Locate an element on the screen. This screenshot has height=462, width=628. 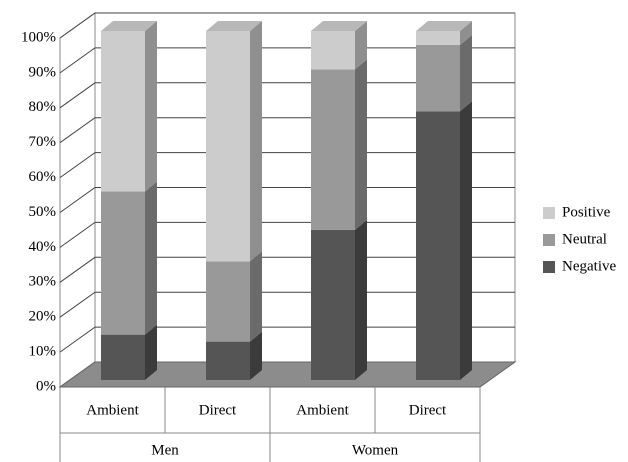
floor is located at coordinates (287, 374).